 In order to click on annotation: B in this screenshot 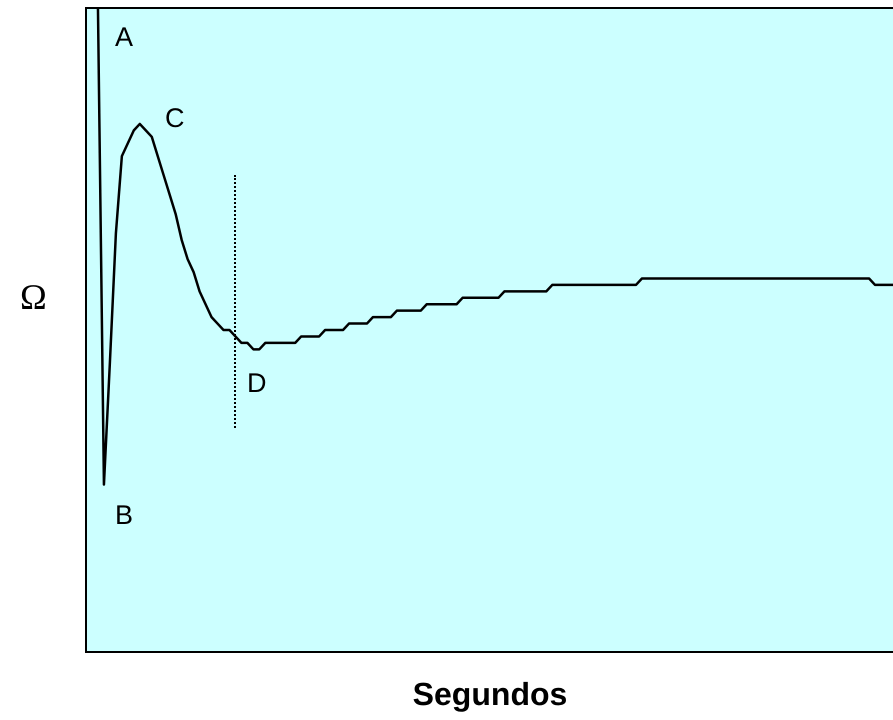, I will do `click(124, 515)`.